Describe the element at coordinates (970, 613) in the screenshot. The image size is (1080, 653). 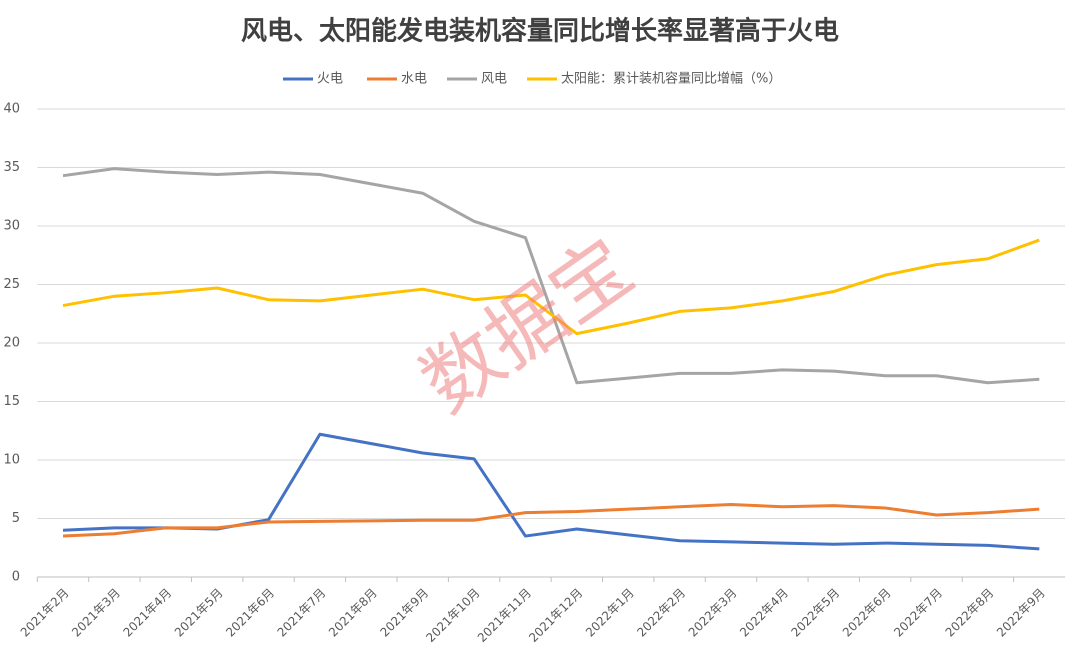
I see `x-tick-label: 2022年8月` at that location.